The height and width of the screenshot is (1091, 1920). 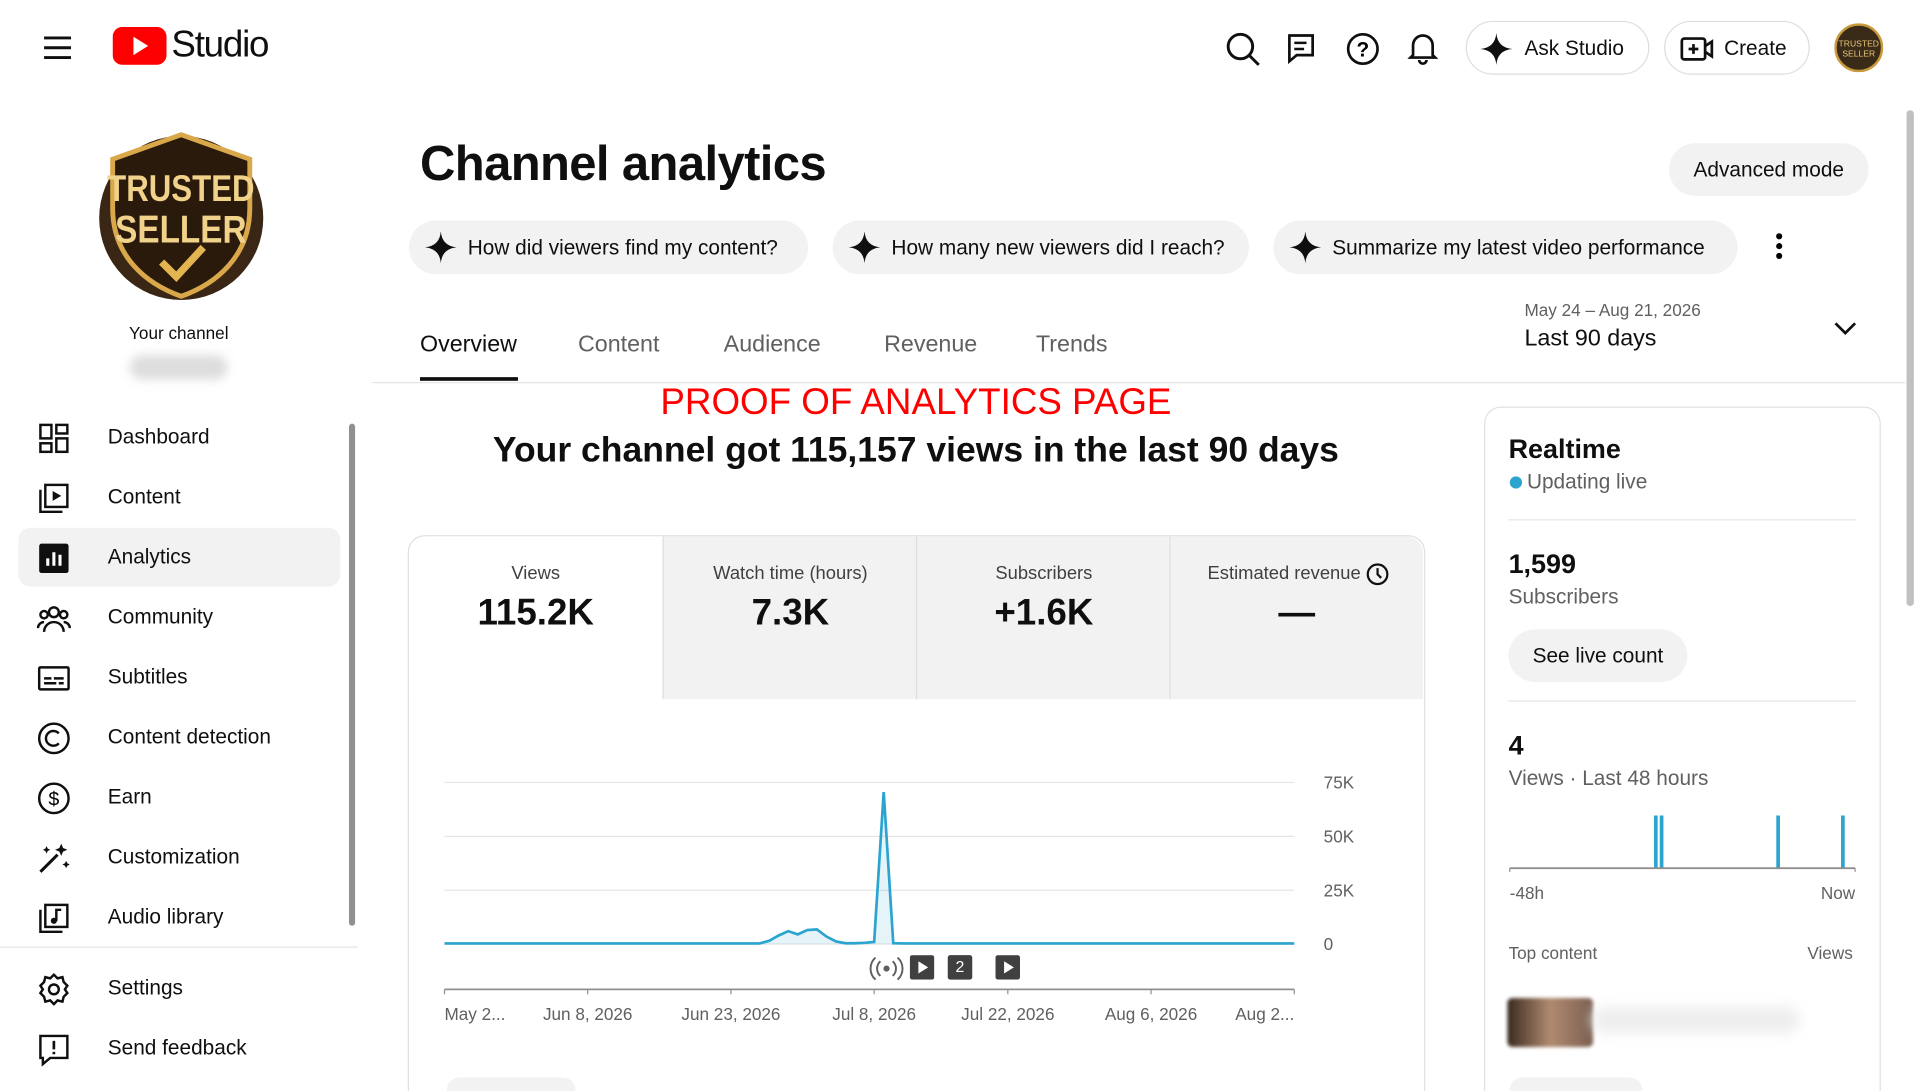 What do you see at coordinates (772, 344) in the screenshot?
I see `tab: Audience` at bounding box center [772, 344].